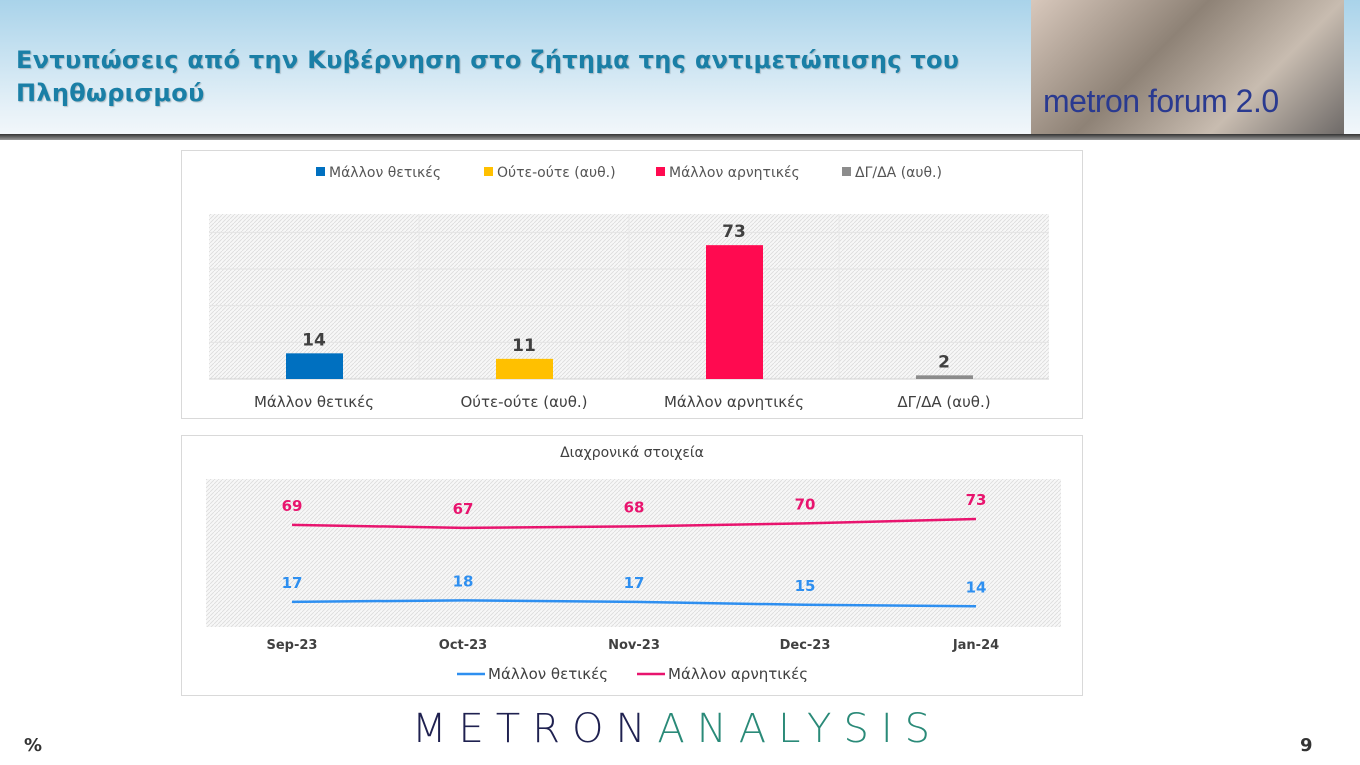  I want to click on x-tick-label: Jan-24, so click(975, 645).